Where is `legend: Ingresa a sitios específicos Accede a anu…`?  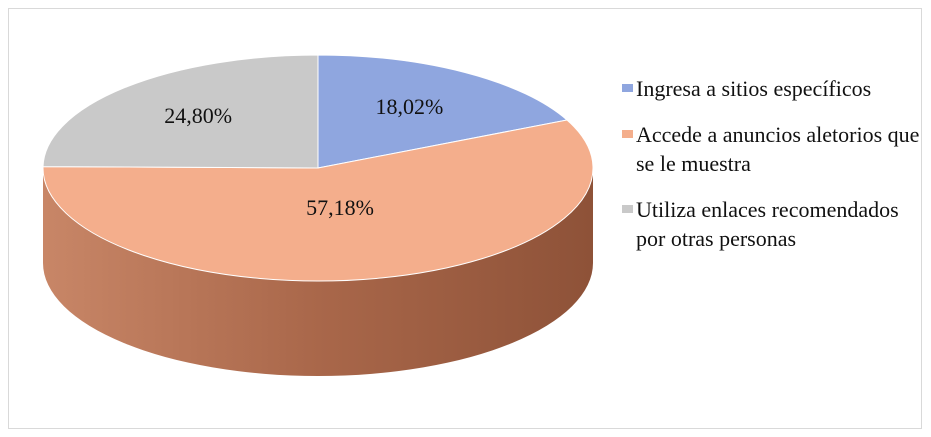
legend: Ingresa a sitios específicos Accede a anu… is located at coordinates (772, 172).